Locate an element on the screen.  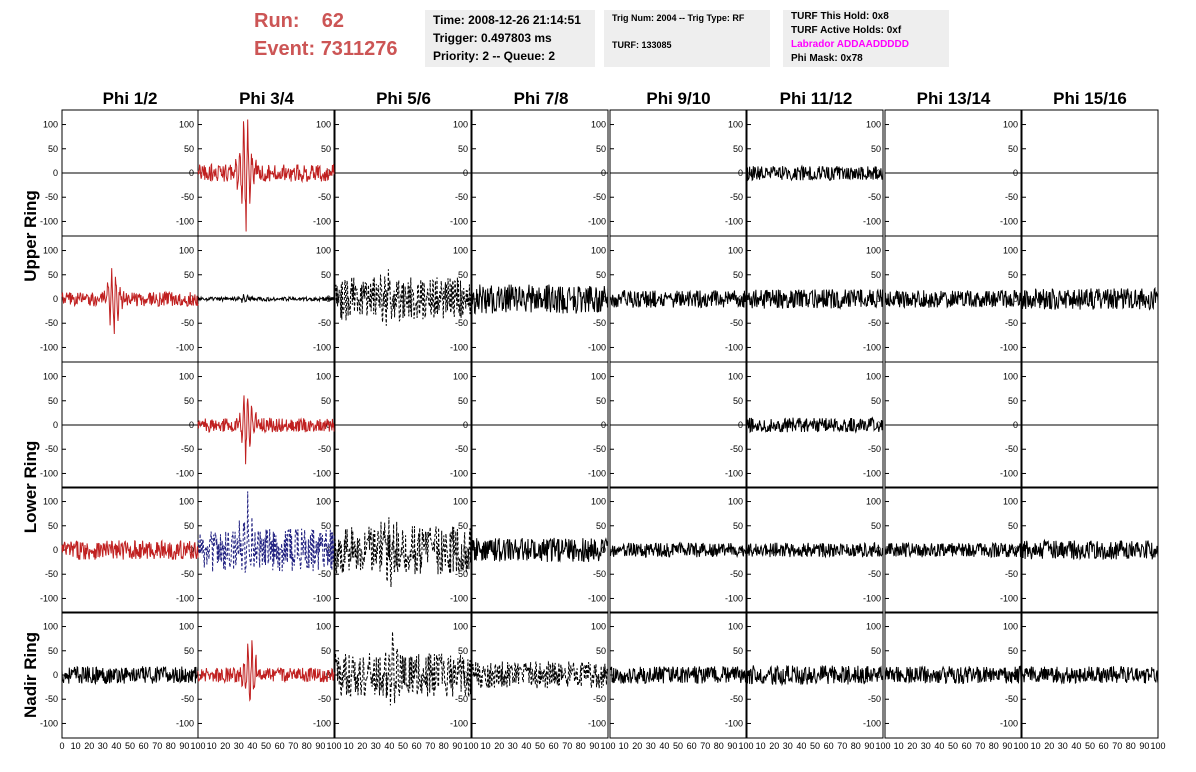
run-label: Run: is located at coordinates (277, 21).